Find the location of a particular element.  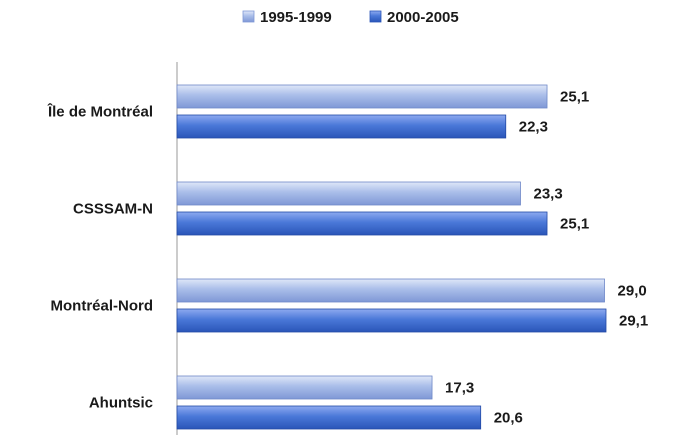

bar-ahuntsic-1995-1999 is located at coordinates (304, 387).